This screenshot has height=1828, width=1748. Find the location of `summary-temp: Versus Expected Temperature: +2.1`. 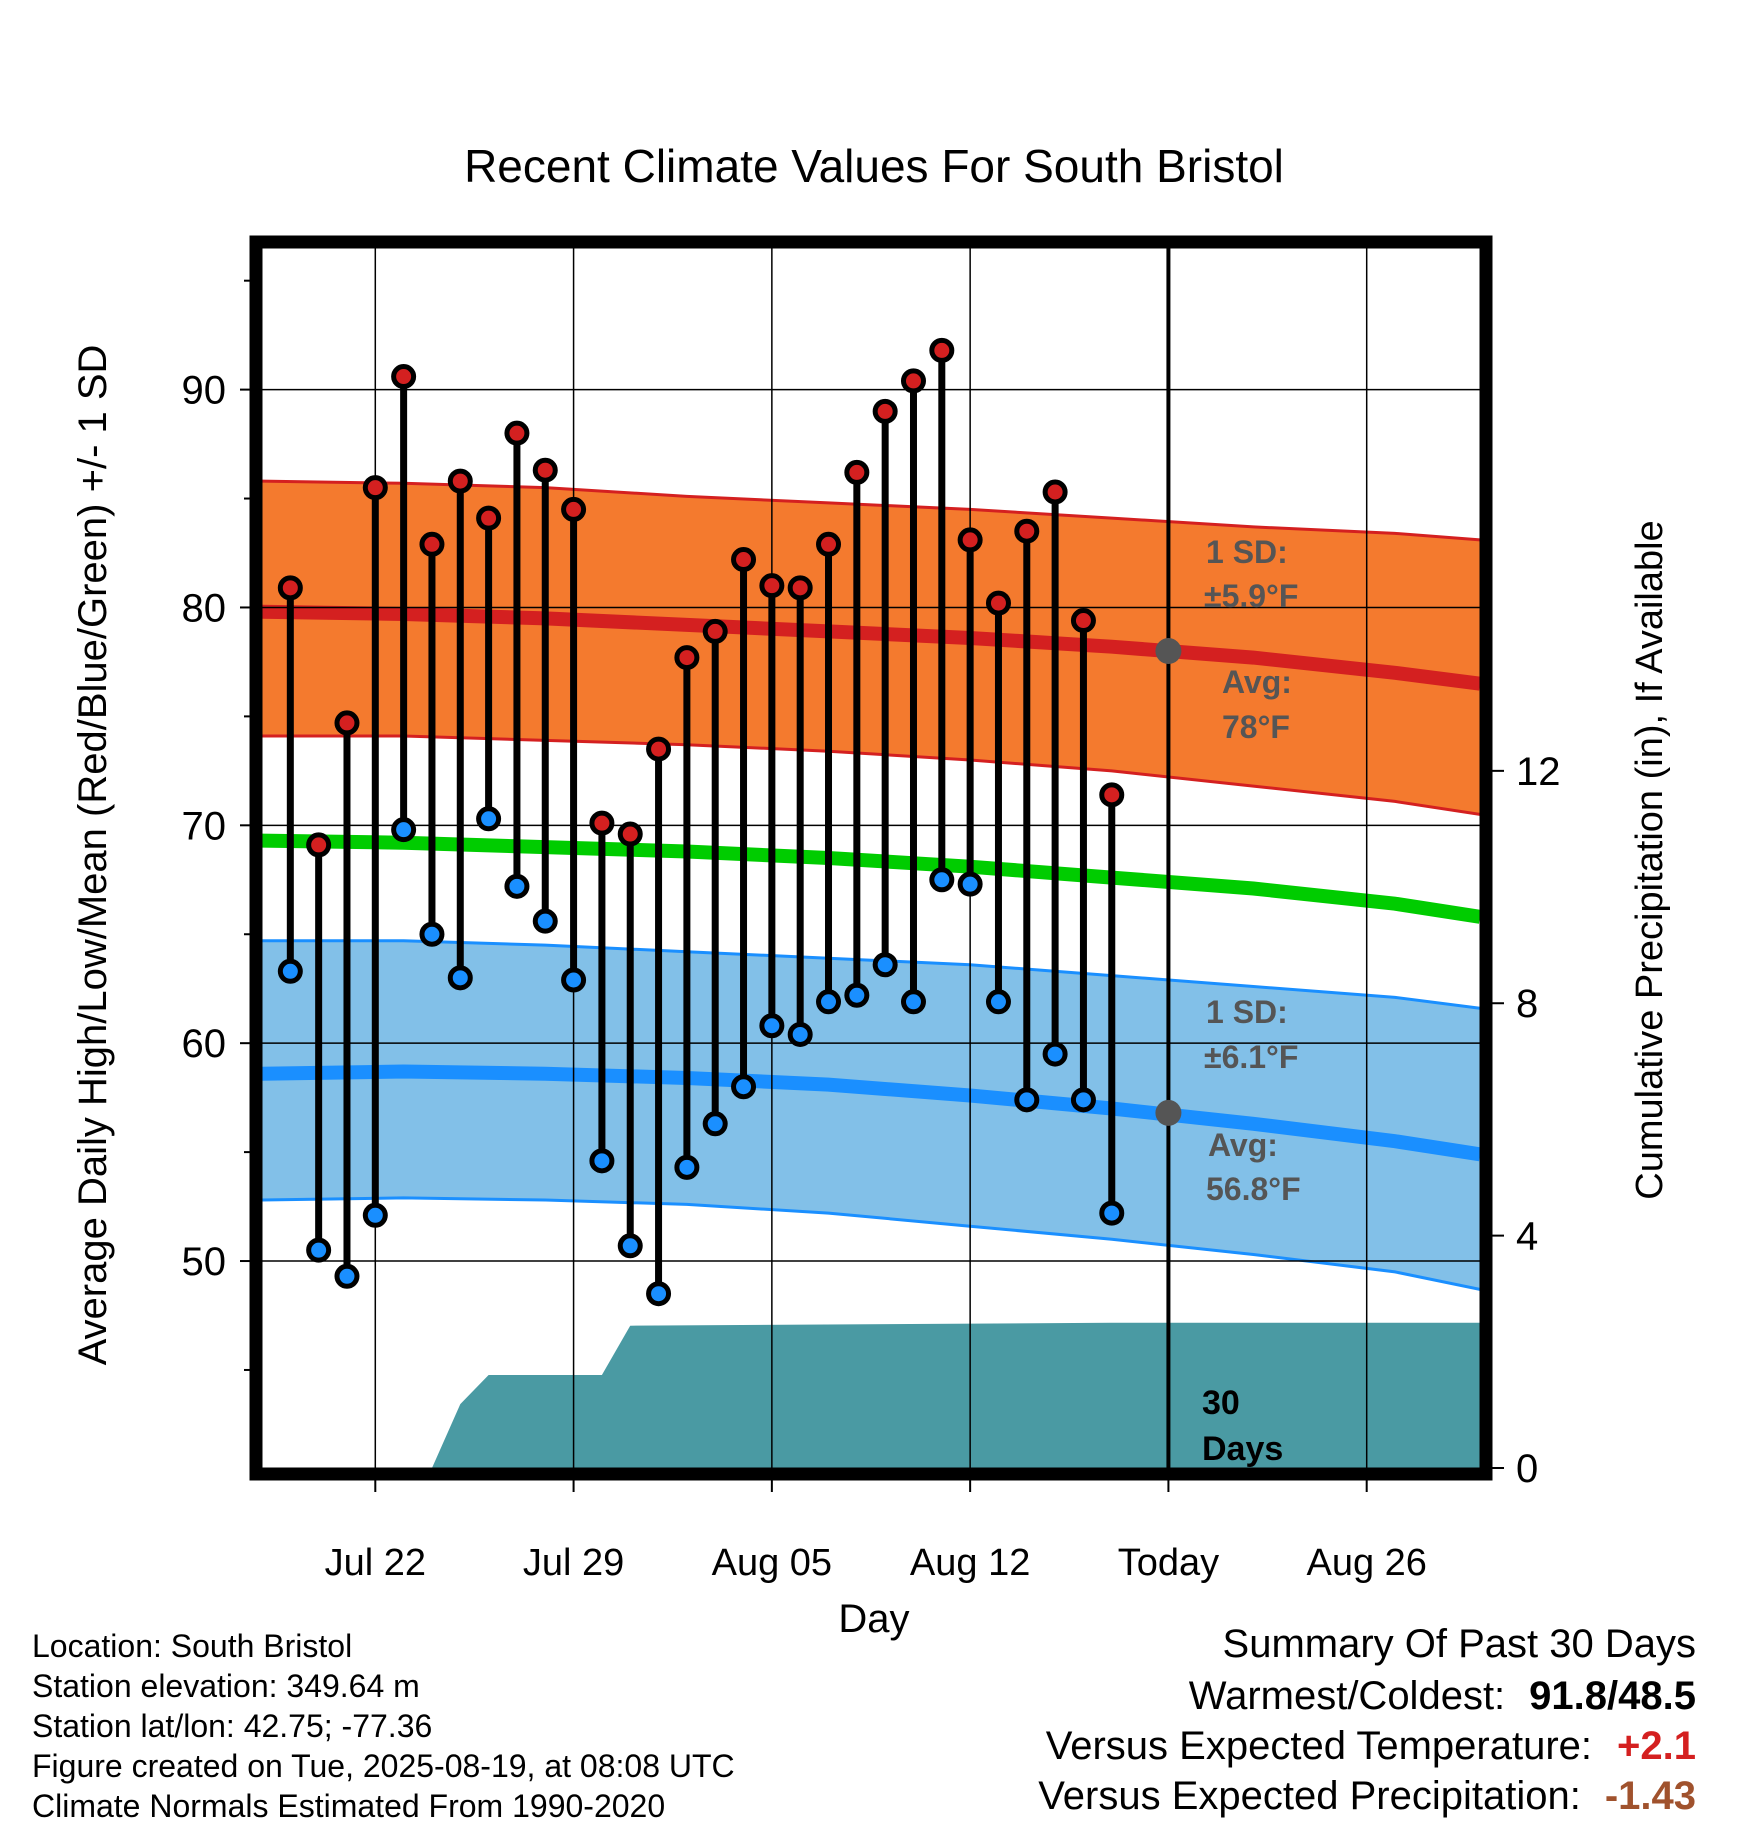

summary-temp: Versus Expected Temperature: +2.1 is located at coordinates (1371, 1746).